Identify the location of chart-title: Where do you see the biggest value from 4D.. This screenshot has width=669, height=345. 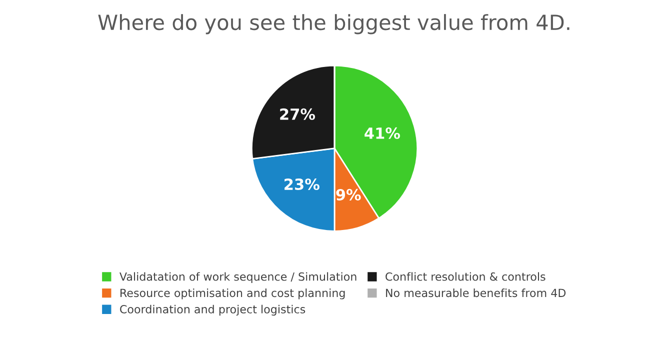
(334, 24).